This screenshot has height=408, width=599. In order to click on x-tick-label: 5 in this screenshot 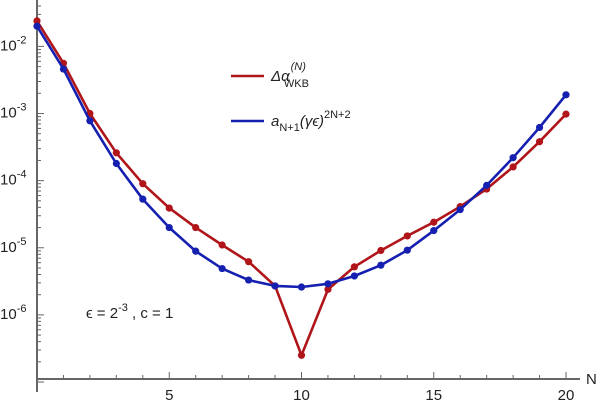, I will do `click(169, 395)`.